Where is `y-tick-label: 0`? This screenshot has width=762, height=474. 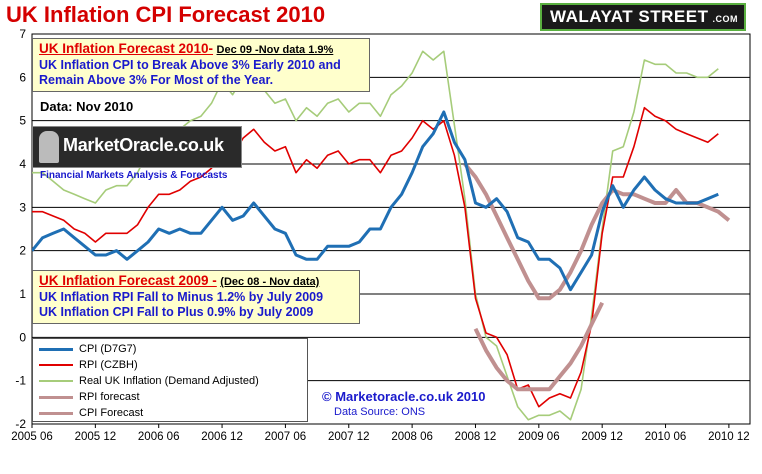
y-tick-label: 0 is located at coordinates (22, 337).